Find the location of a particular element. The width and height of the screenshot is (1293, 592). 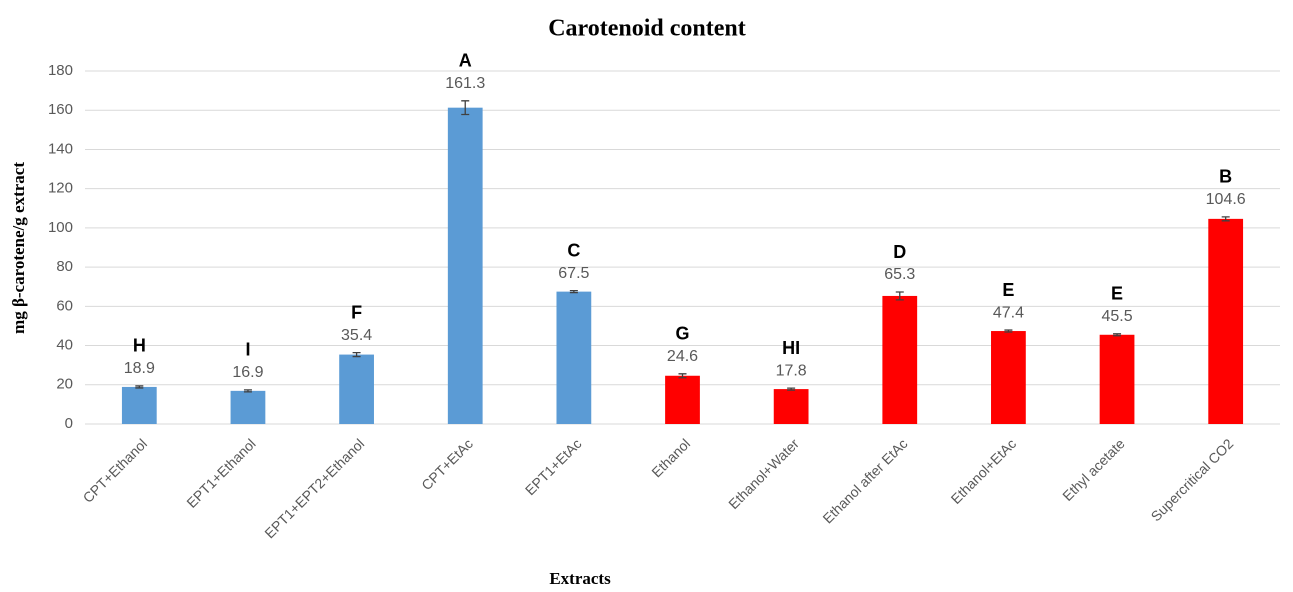

data-label: 65.3 is located at coordinates (899, 274).